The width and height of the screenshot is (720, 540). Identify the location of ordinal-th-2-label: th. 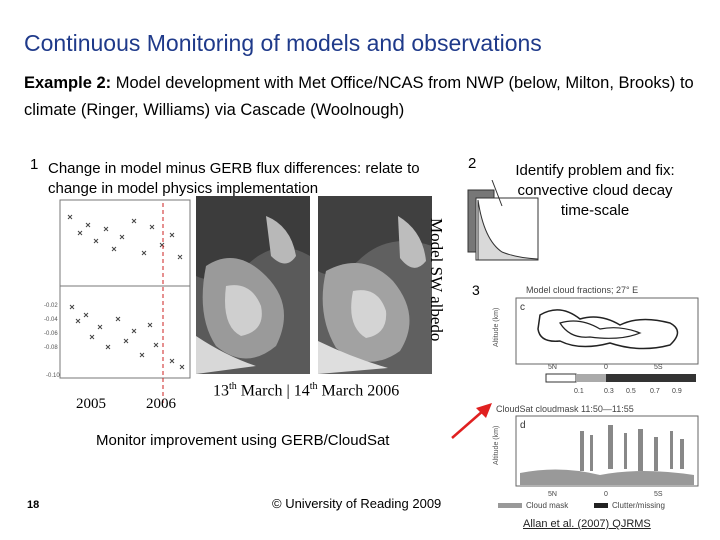
(313, 386).